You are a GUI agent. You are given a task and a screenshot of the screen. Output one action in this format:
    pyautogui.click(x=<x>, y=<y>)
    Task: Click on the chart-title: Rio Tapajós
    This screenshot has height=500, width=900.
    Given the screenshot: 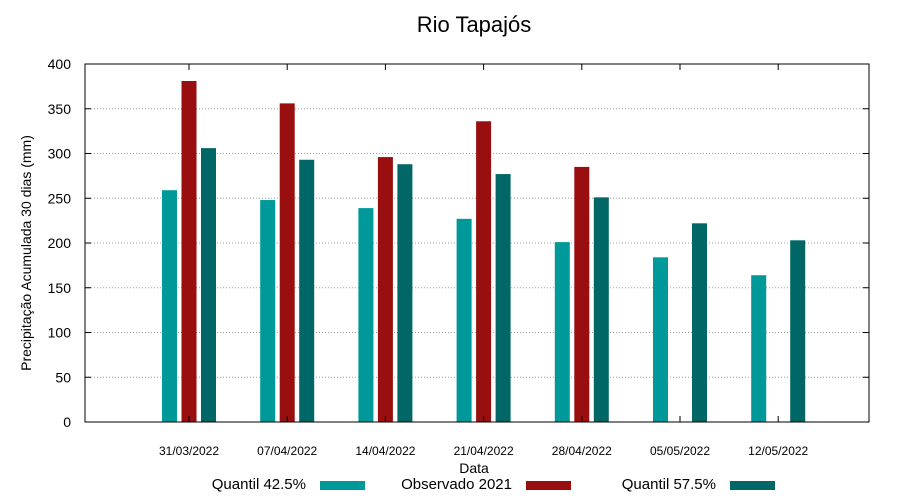 What is the action you would take?
    pyautogui.click(x=474, y=24)
    